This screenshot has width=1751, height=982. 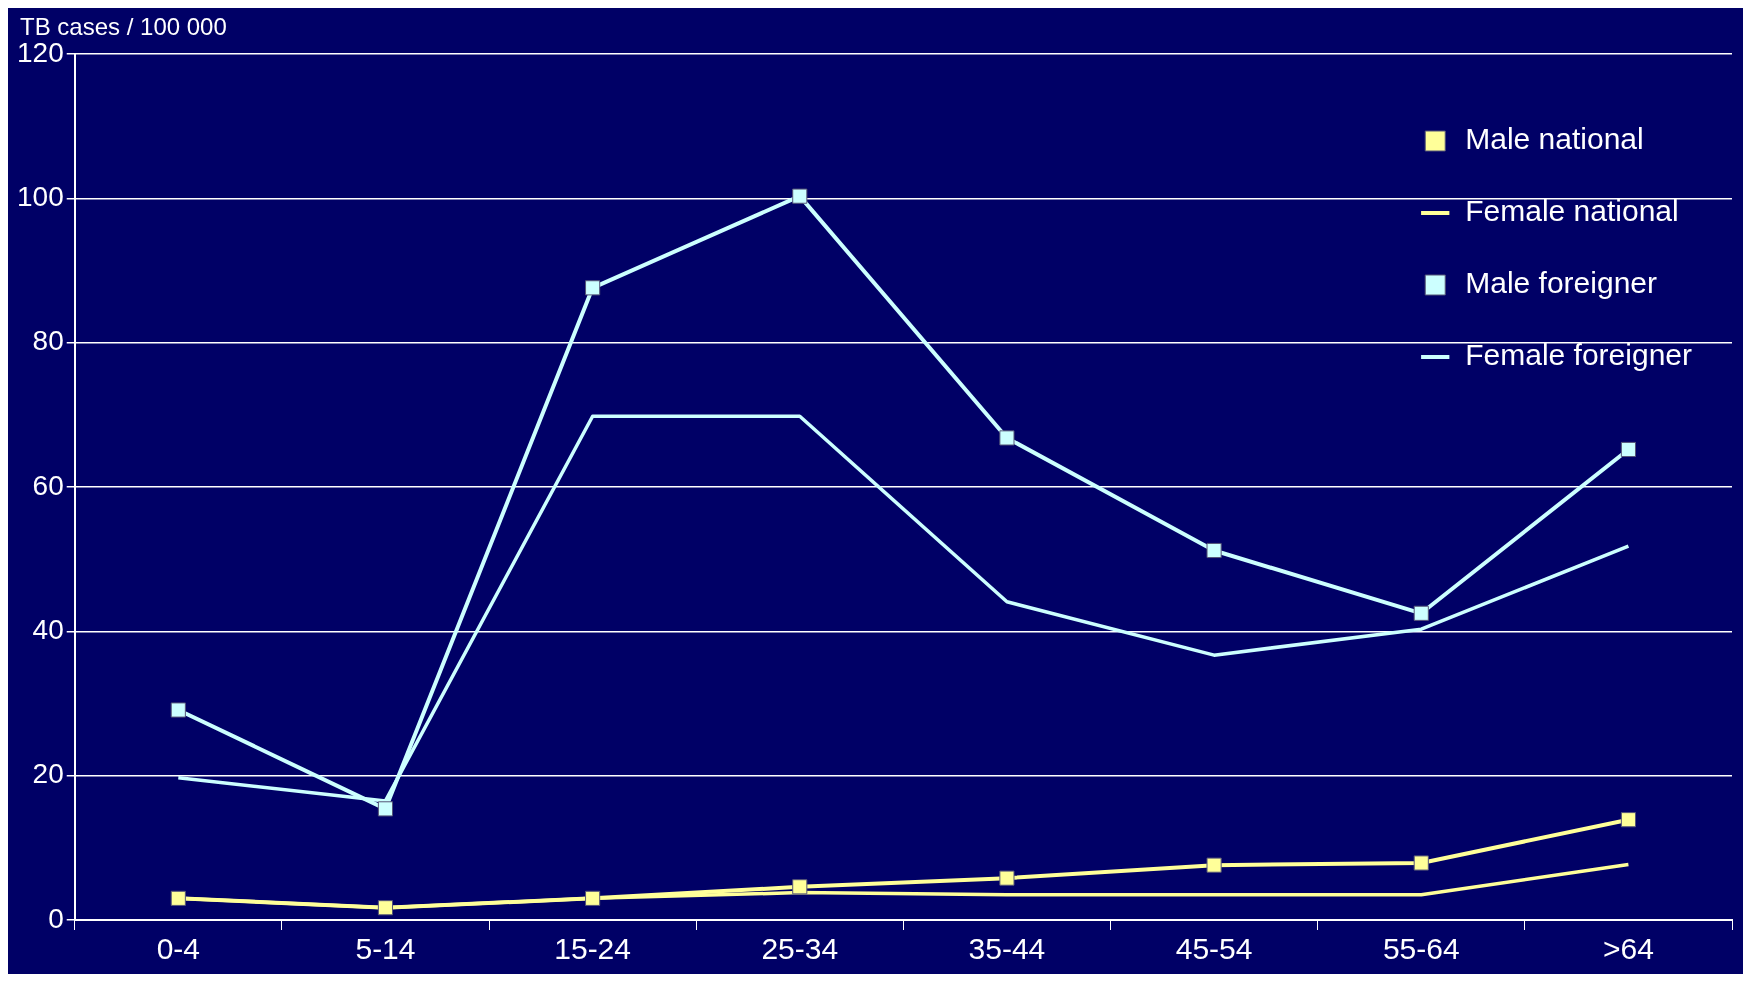 I want to click on y-tick-label: 40, so click(x=48, y=630).